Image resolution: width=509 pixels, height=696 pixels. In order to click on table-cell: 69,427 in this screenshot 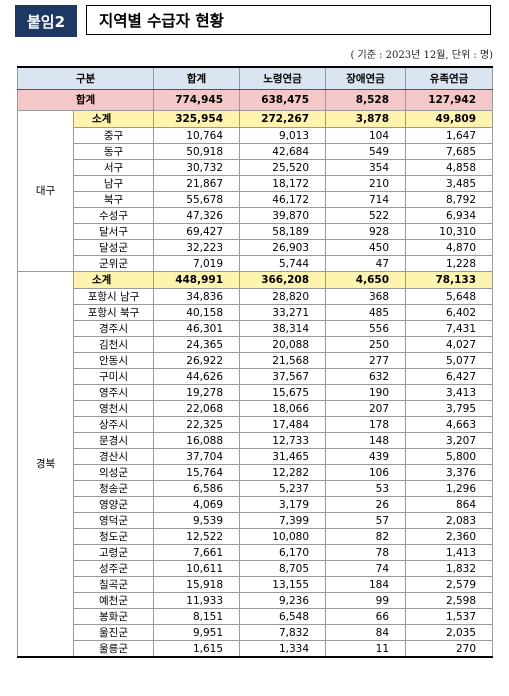, I will do `click(197, 231)`.